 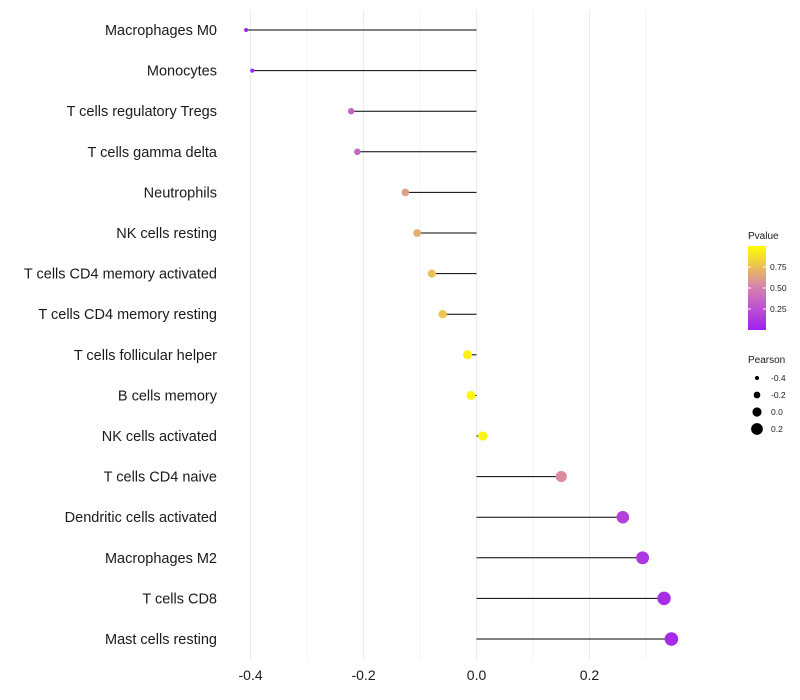 What do you see at coordinates (777, 412) in the screenshot?
I see `pearson-legend-label-2: 0.0` at bounding box center [777, 412].